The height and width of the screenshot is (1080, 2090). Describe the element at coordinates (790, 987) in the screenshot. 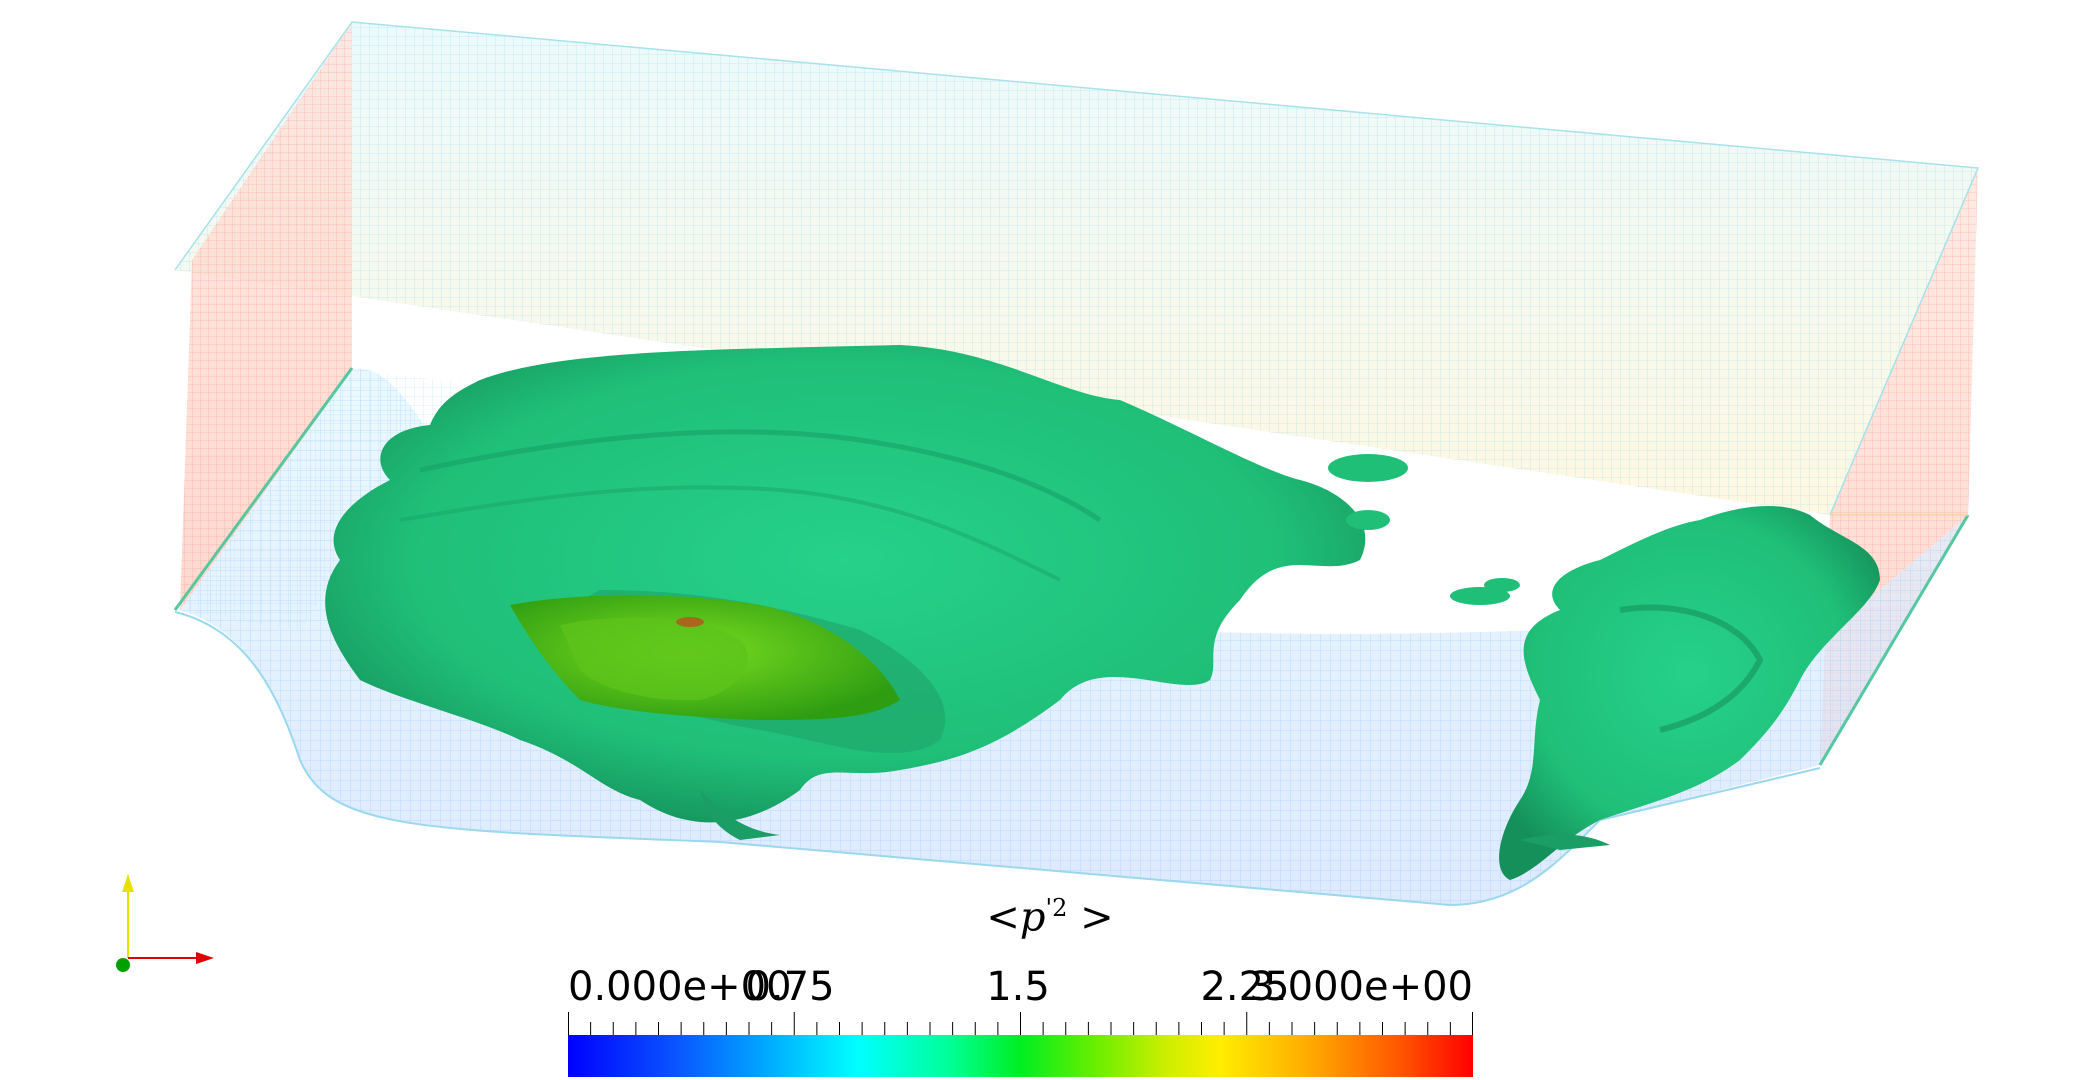

I see `colorbar-label-0-75: 0.75` at that location.